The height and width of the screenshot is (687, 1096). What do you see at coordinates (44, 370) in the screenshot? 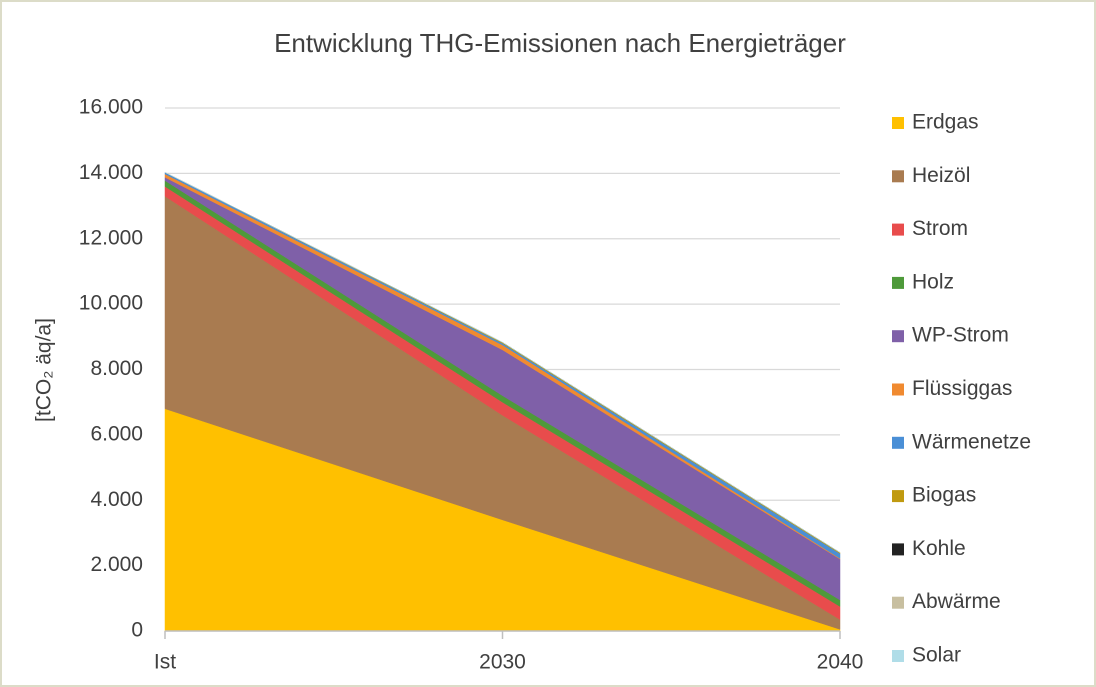
I see `y-axis-label: [tCO₂ äq/a]` at bounding box center [44, 370].